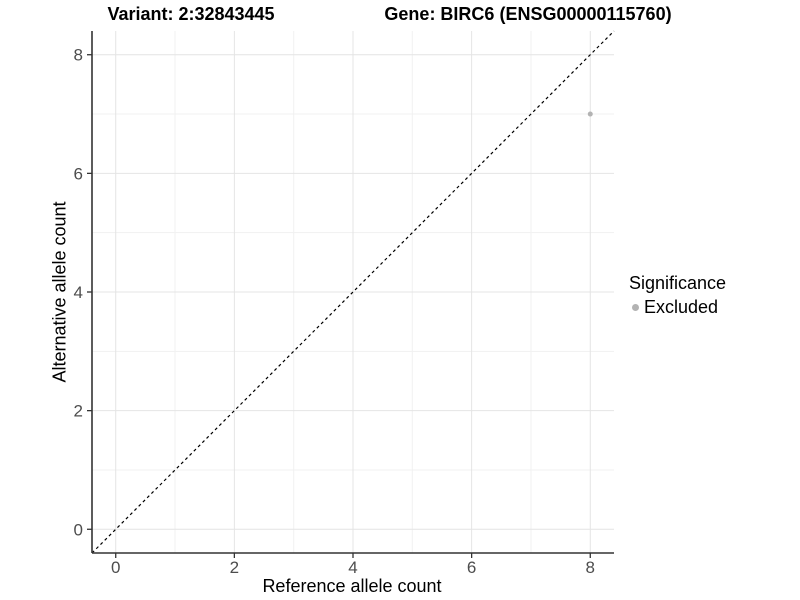  What do you see at coordinates (681, 307) in the screenshot?
I see `legend-item-label: Excluded` at bounding box center [681, 307].